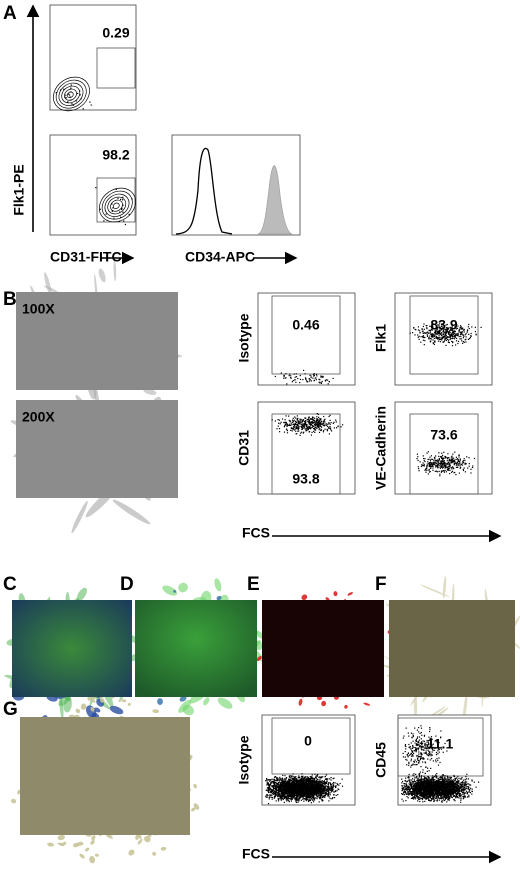 The width and height of the screenshot is (520, 873). I want to click on plot-frame, so click(306, 339).